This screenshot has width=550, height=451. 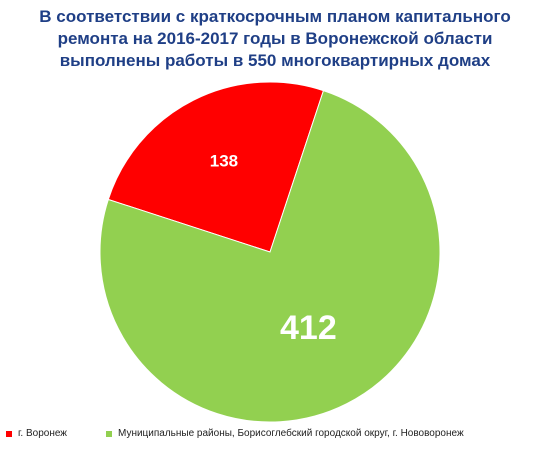 I want to click on legend-swatch-districts, so click(x=109, y=433).